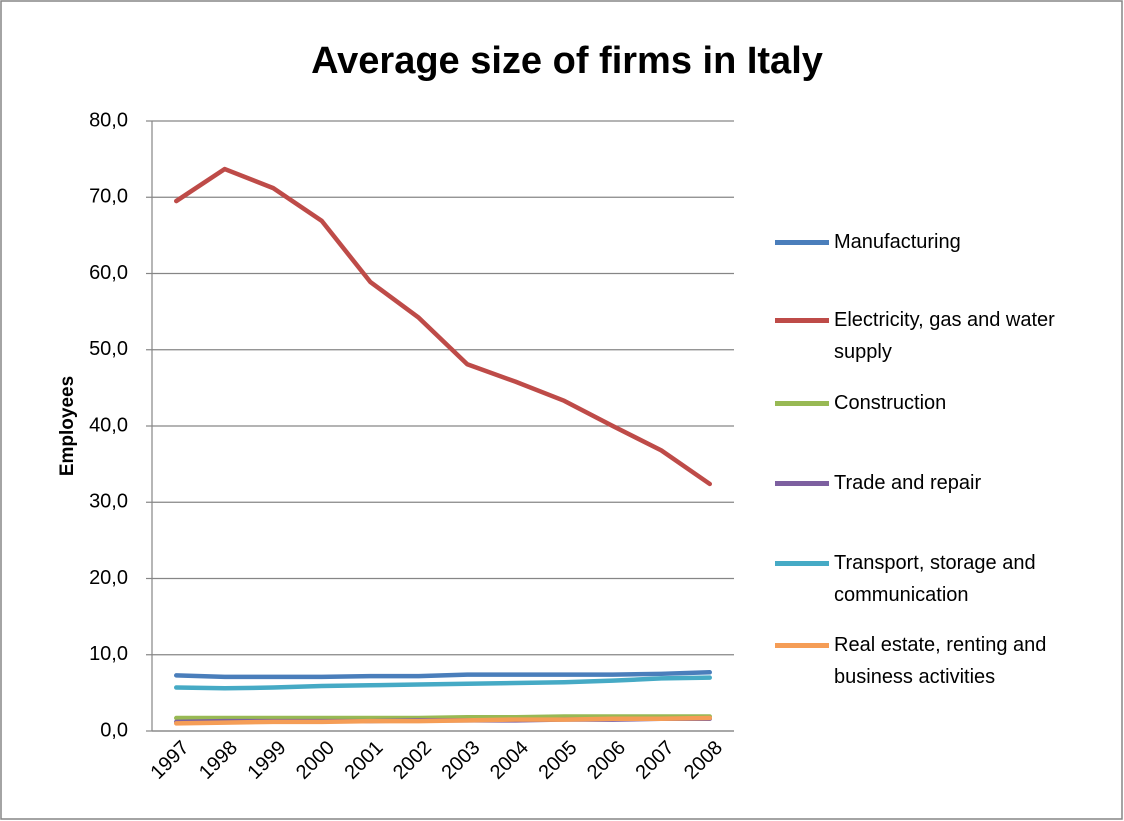 This screenshot has width=1124, height=821. I want to click on legend-label: Manufacturing, so click(897, 242).